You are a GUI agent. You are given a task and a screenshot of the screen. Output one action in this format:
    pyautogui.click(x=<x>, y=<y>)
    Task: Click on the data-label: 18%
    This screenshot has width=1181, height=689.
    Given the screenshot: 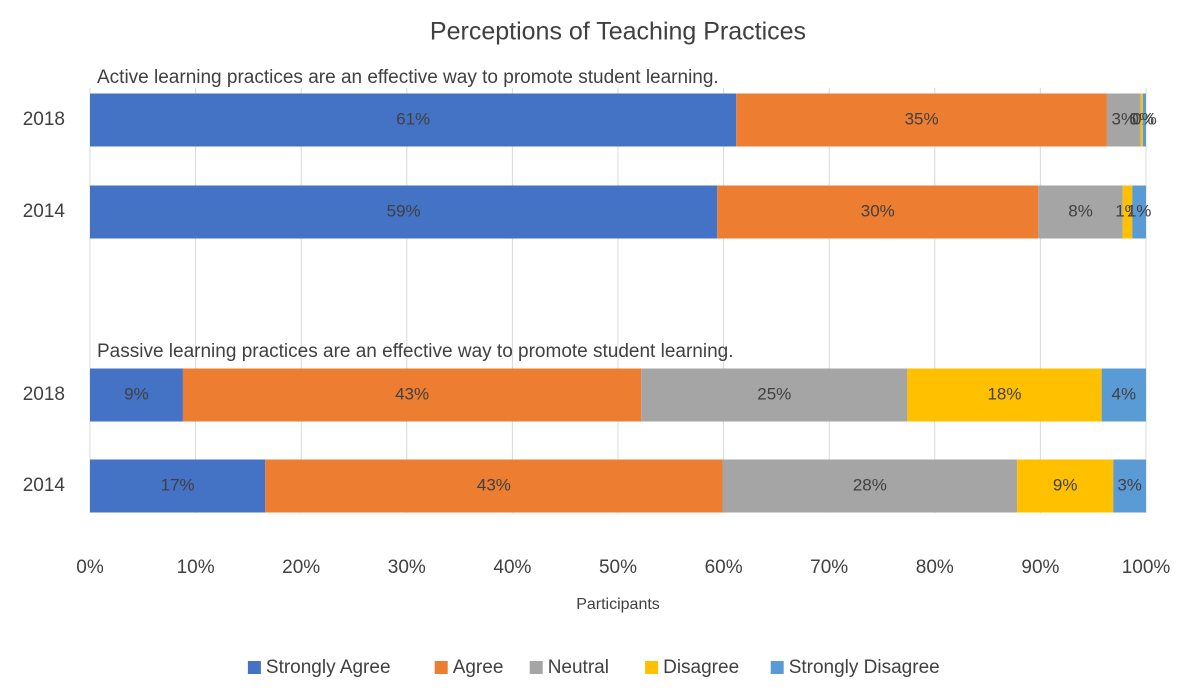 What is the action you would take?
    pyautogui.click(x=1004, y=393)
    